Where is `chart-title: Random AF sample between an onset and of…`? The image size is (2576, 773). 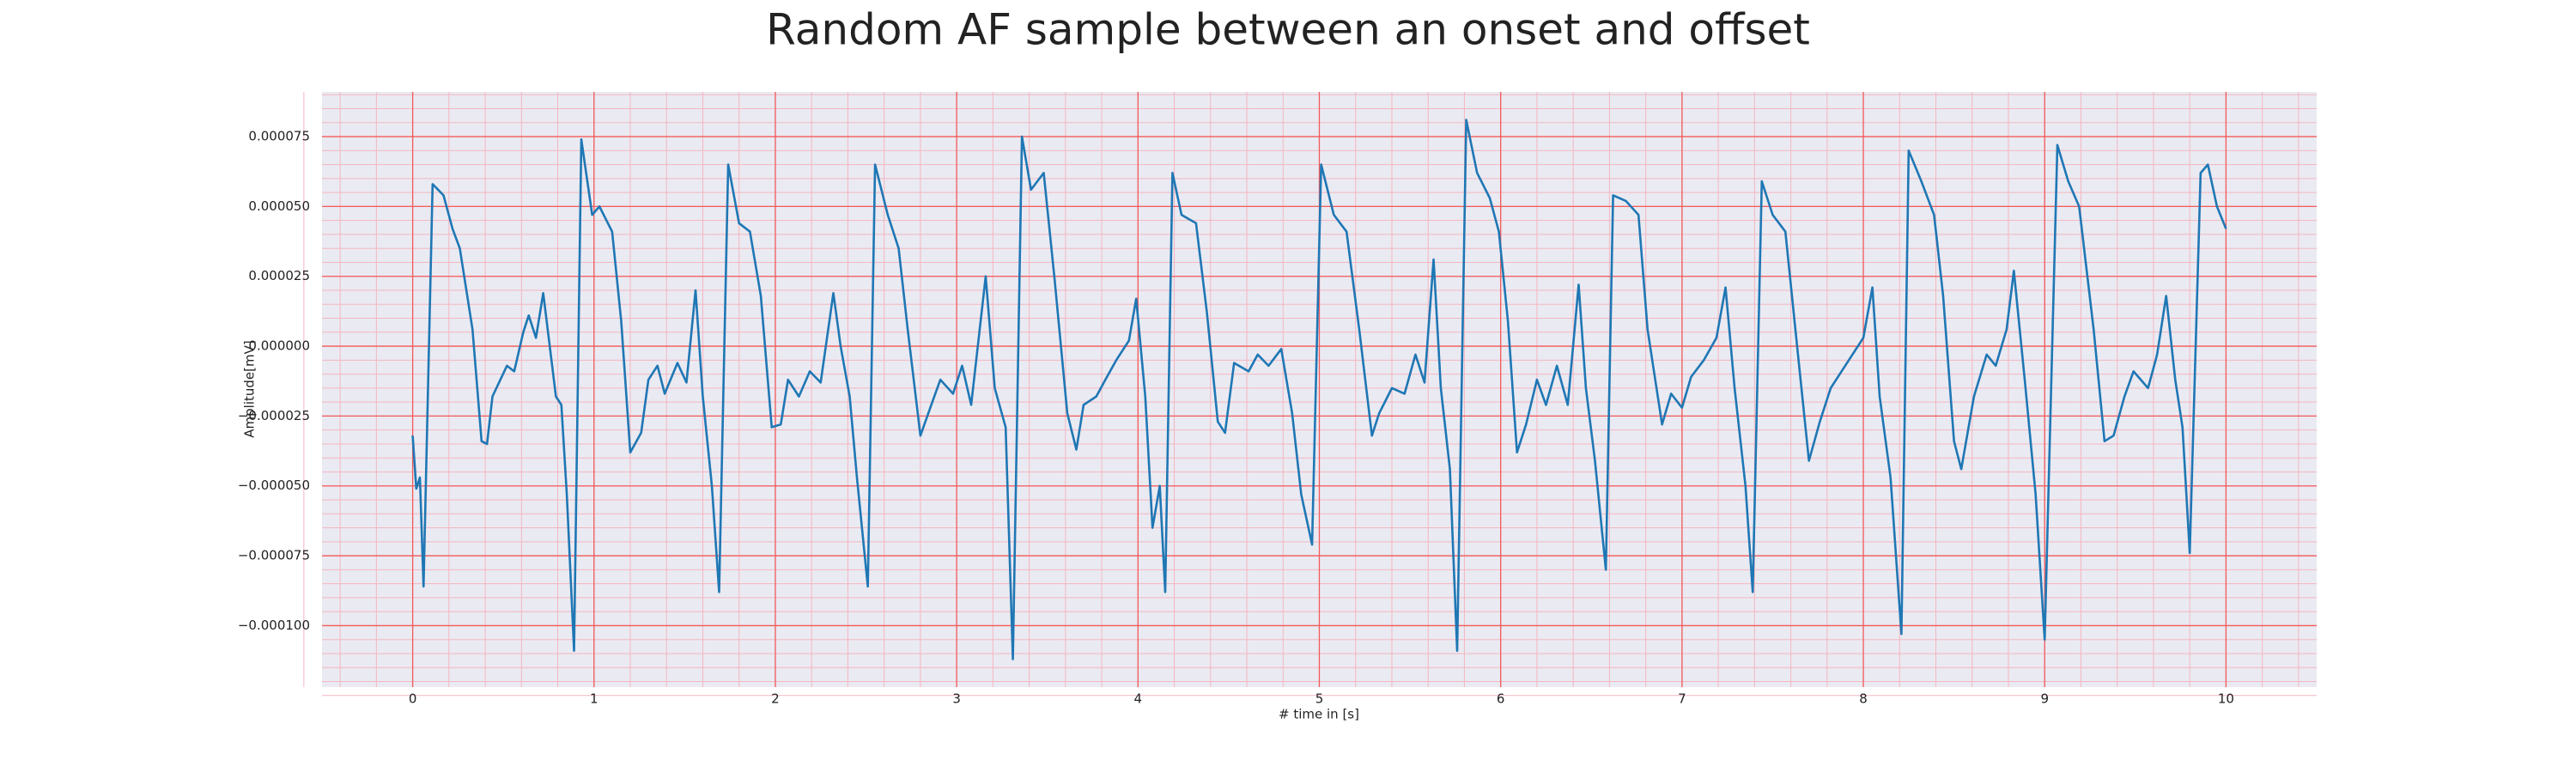
chart-title: Random AF sample between an onset and of… is located at coordinates (1288, 30).